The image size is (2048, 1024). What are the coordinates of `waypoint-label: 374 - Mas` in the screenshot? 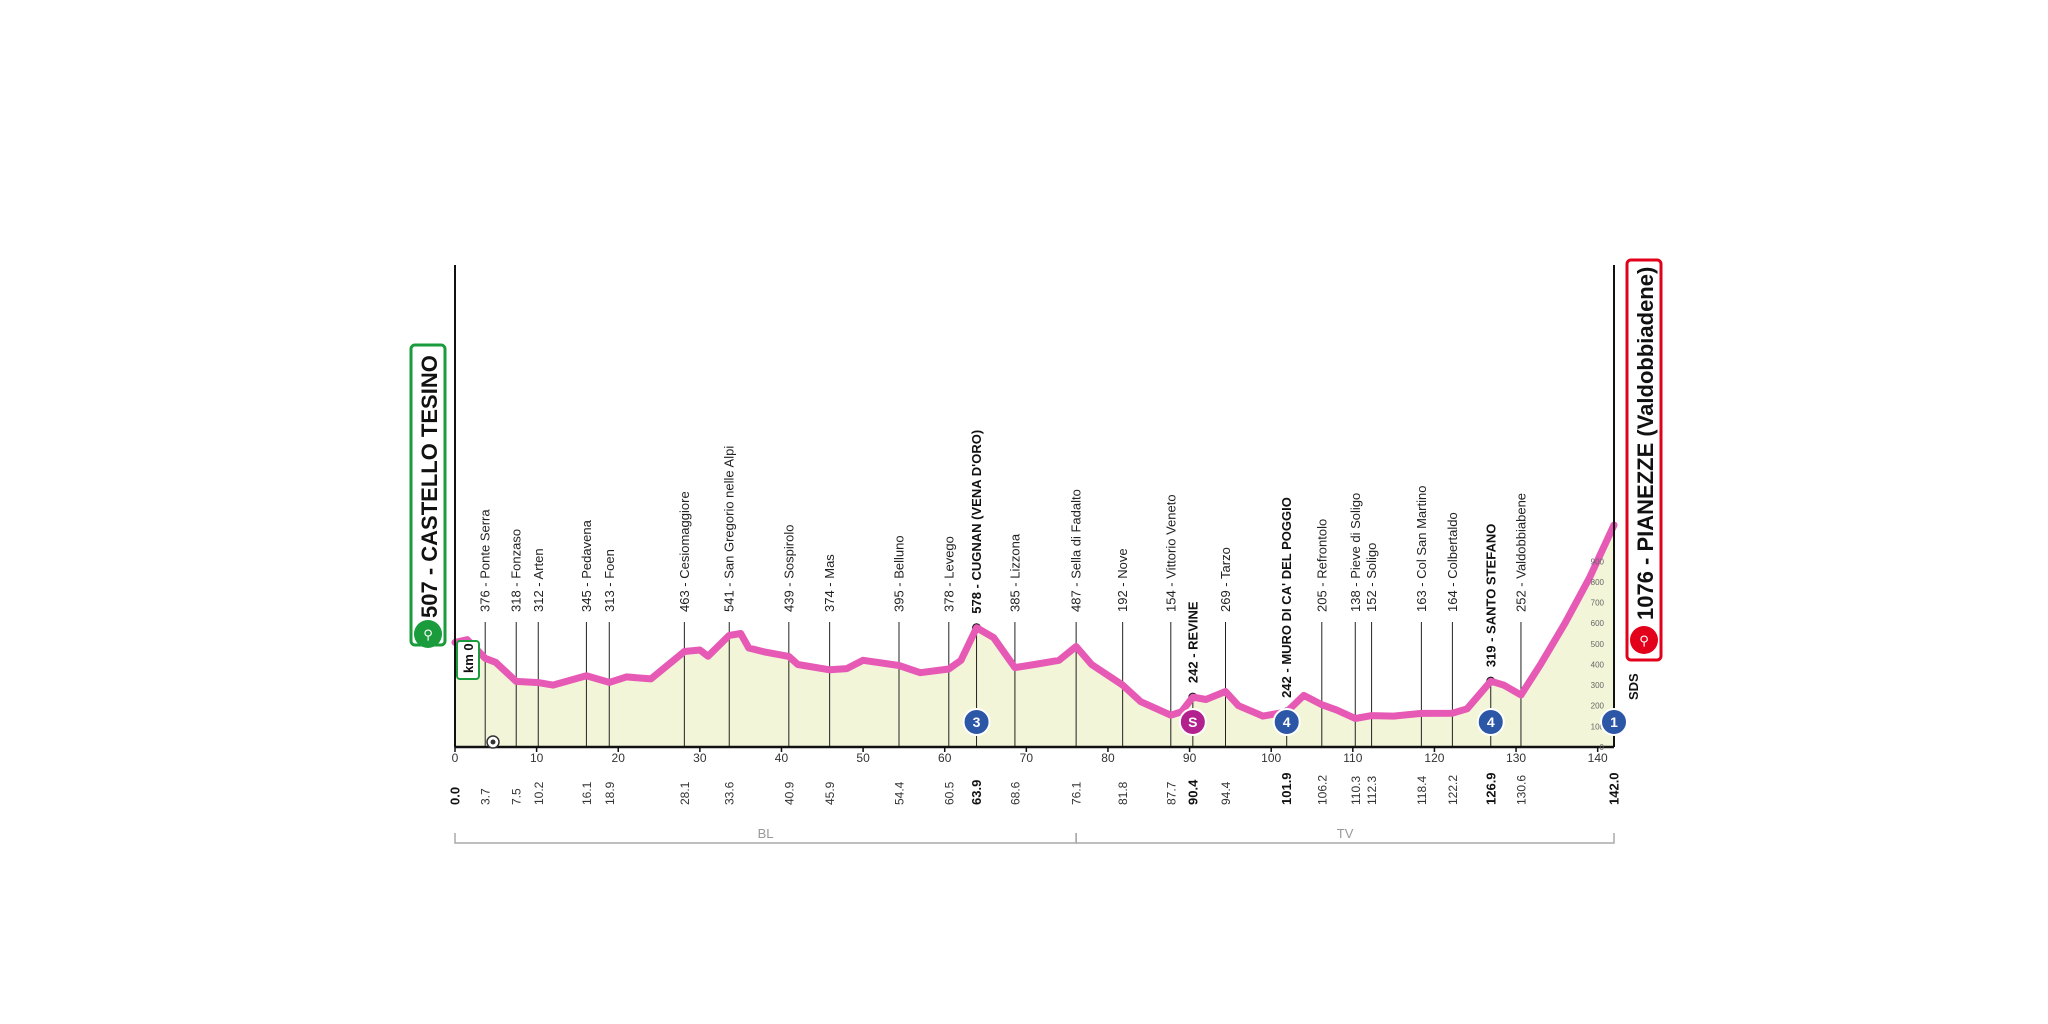 It's located at (829, 583).